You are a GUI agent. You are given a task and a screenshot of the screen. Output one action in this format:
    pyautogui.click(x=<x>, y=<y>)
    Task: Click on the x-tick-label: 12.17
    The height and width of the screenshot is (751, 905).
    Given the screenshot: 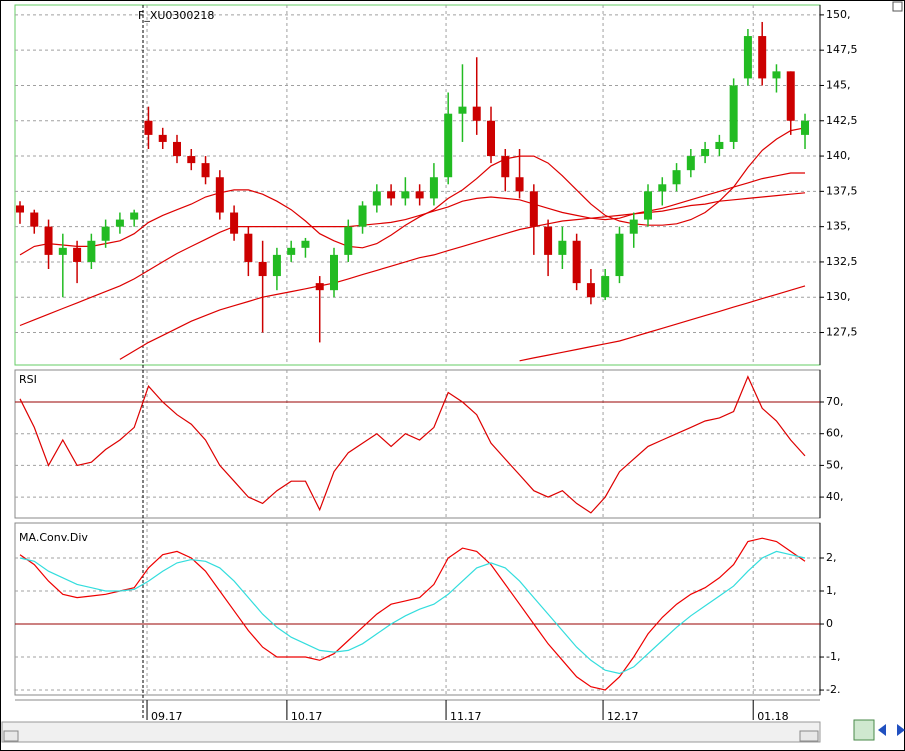 What is the action you would take?
    pyautogui.click(x=623, y=716)
    